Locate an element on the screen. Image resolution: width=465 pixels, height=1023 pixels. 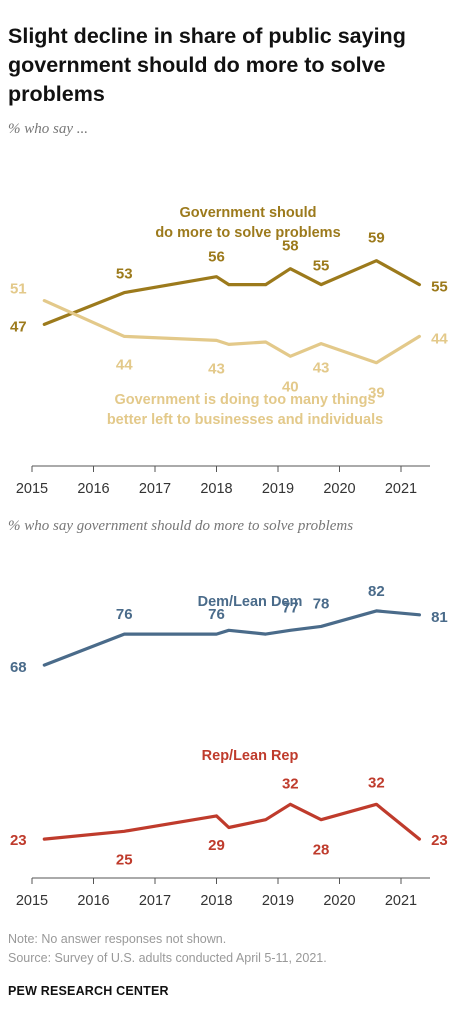
series-name-label: do more to solve problems is located at coordinates (247, 233).